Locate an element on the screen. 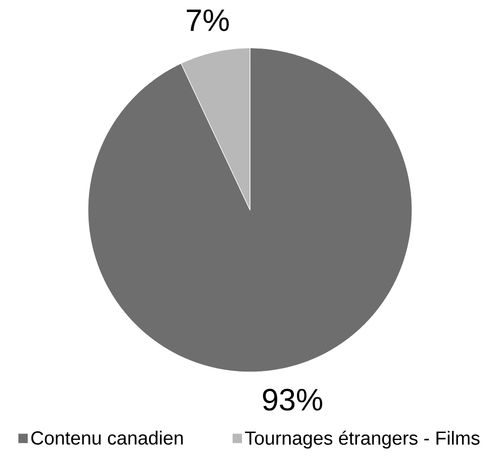 The height and width of the screenshot is (456, 498). data-label: 93% is located at coordinates (292, 399).